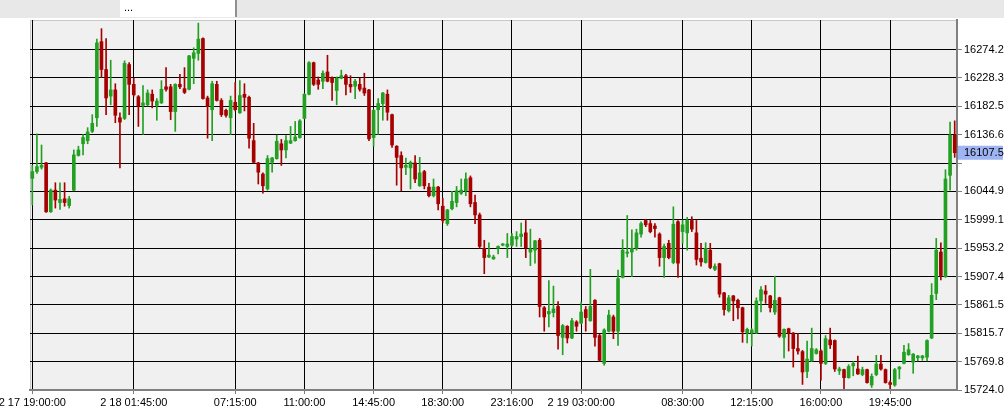  I want to click on x-tick-label: 11:00:00, so click(304, 401).